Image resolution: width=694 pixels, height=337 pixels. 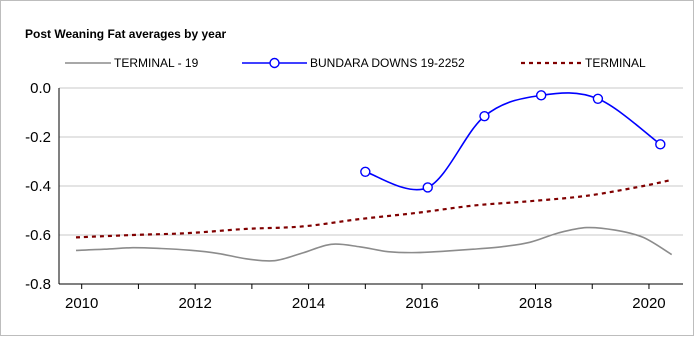 What do you see at coordinates (81, 303) in the screenshot?
I see `x-tick-label: 2010` at bounding box center [81, 303].